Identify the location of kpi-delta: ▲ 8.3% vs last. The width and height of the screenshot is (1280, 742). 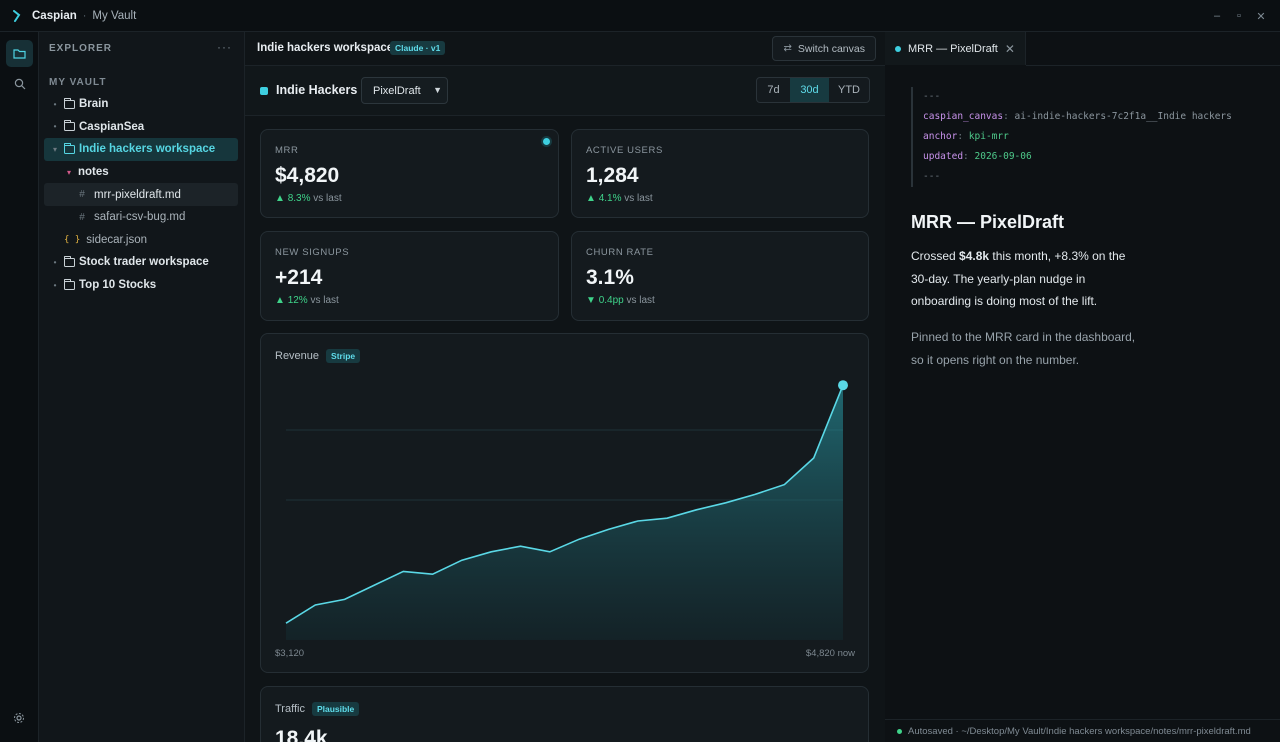
(308, 198).